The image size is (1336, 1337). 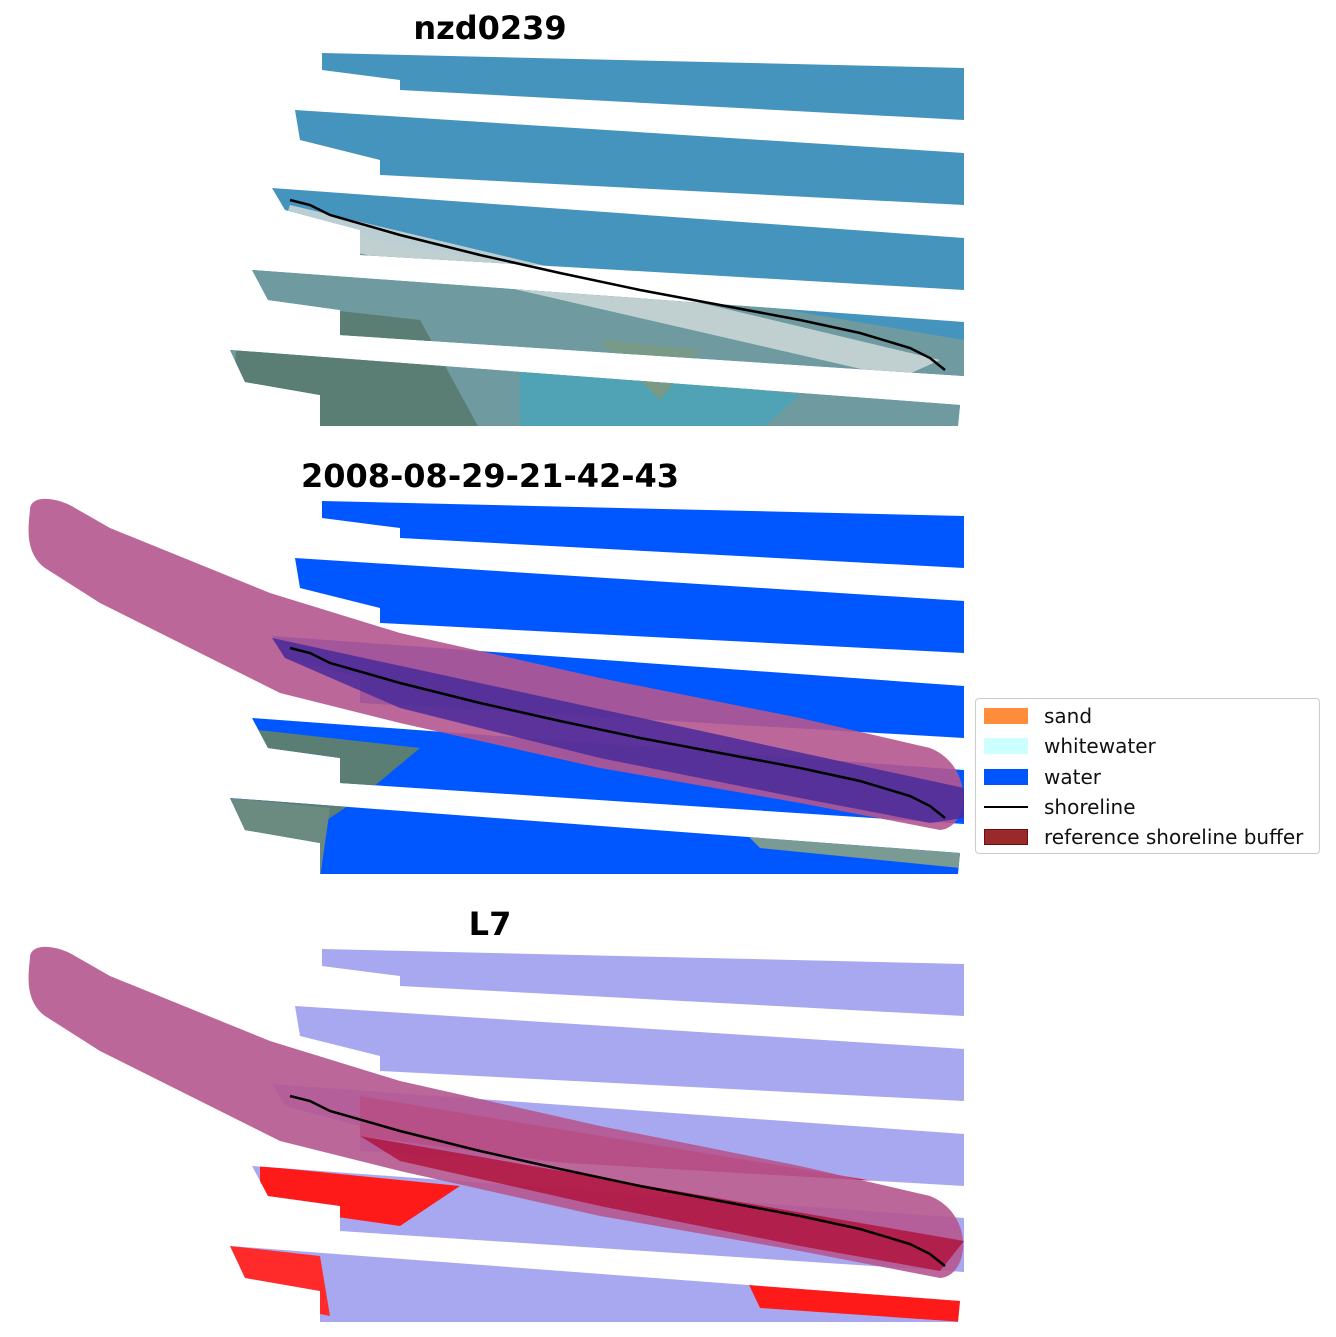 I want to click on legend-swatch-water, so click(x=1006, y=777).